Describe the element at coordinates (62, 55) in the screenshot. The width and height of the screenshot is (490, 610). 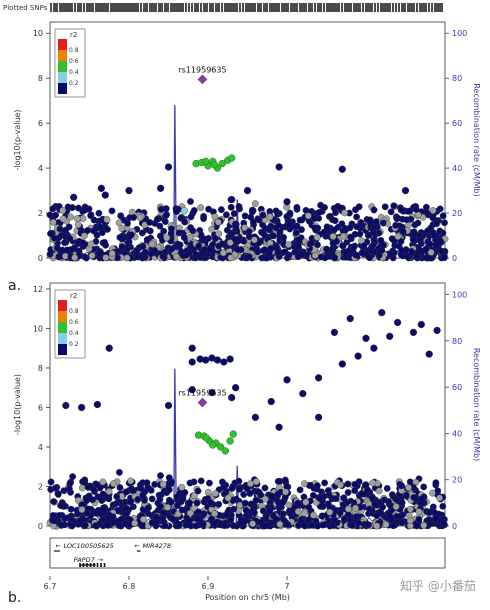
I see `legend-swatch` at that location.